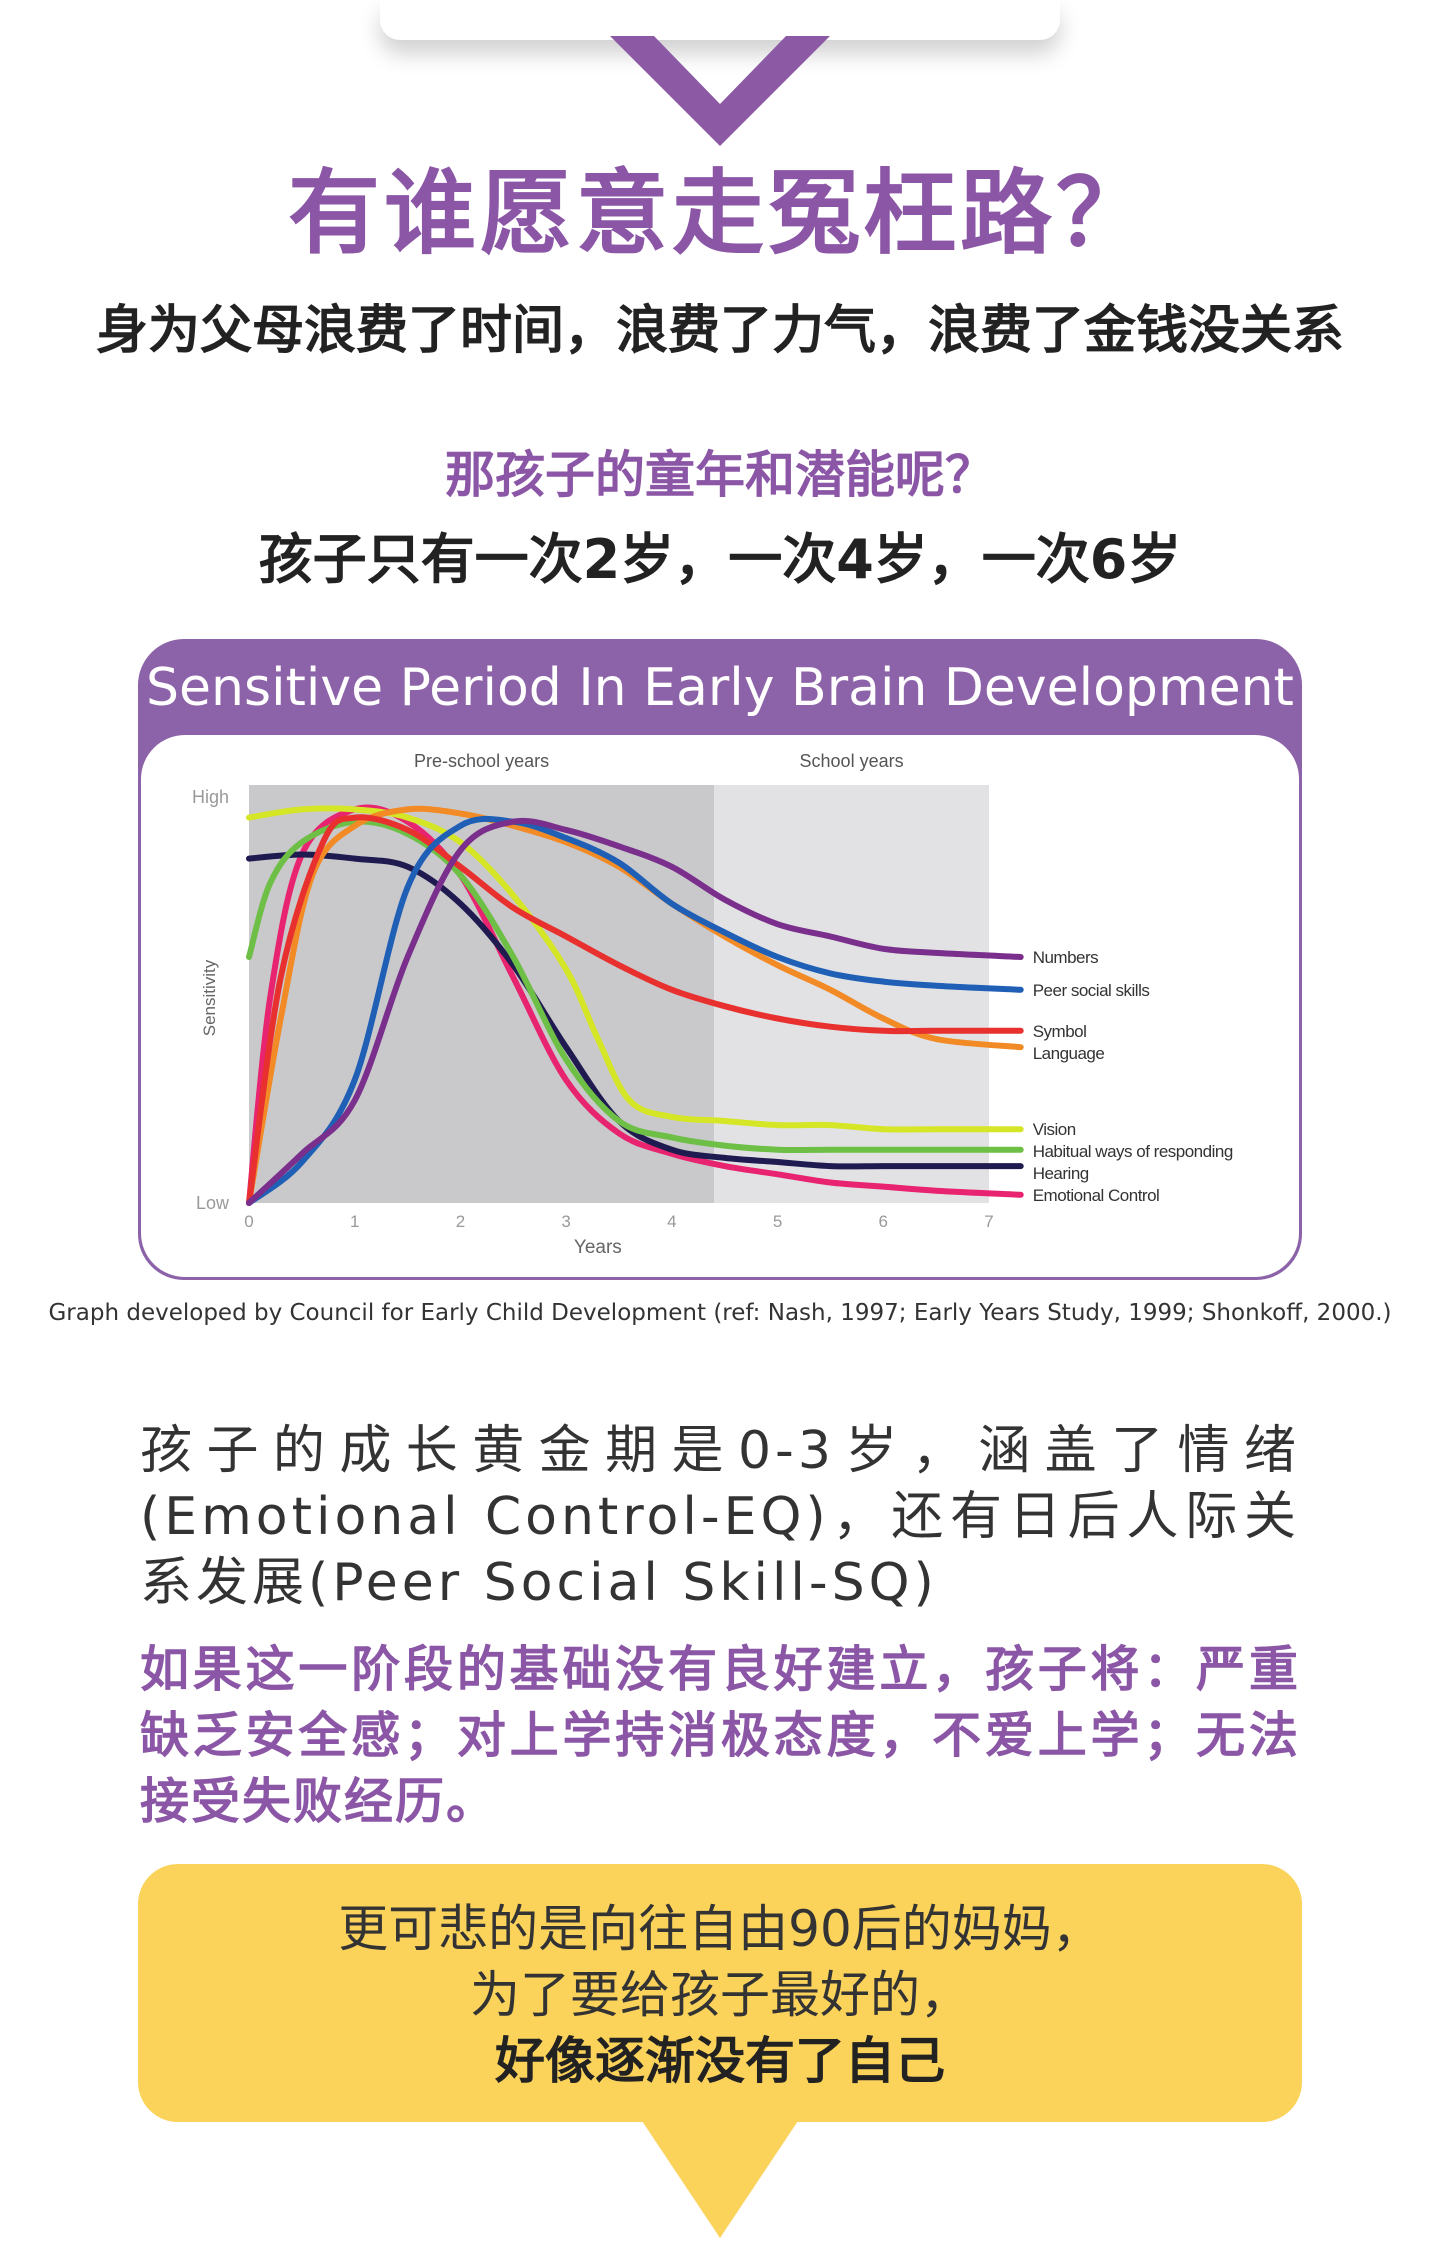 This screenshot has width=1440, height=2255. Describe the element at coordinates (598, 1247) in the screenshot. I see `x-axis-label: Years` at that location.